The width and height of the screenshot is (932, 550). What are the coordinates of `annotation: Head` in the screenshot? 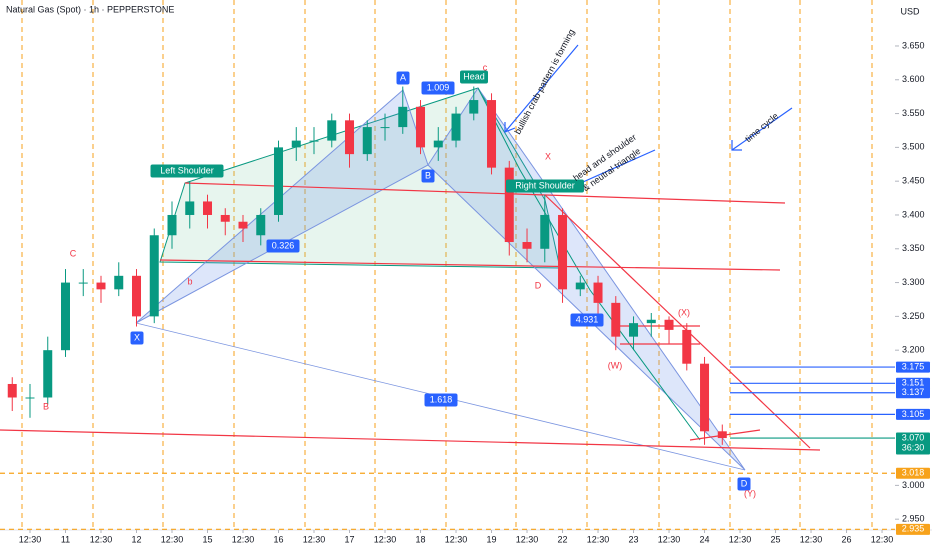 It's located at (474, 76).